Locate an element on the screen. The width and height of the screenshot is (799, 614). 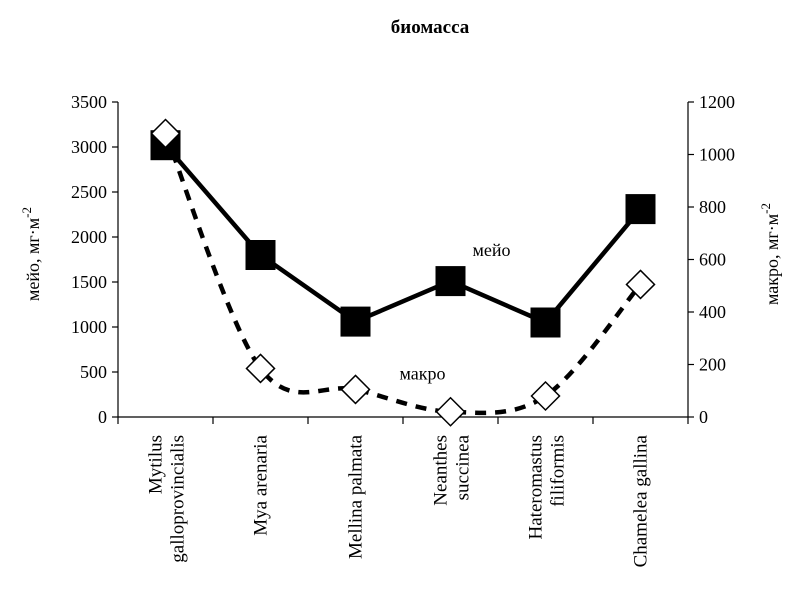
y-left-tick-label: 3000 is located at coordinates (89, 147).